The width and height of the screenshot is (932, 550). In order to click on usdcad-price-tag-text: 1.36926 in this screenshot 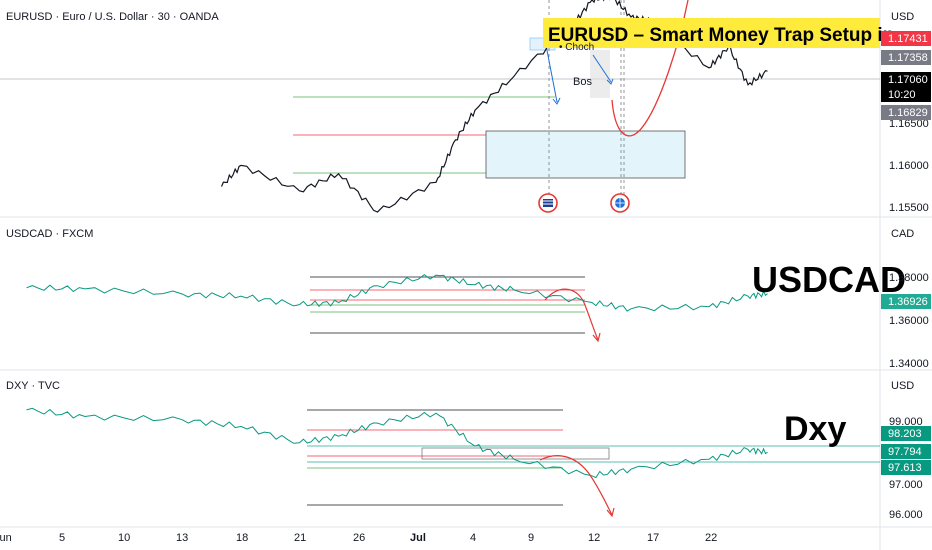, I will do `click(908, 302)`.